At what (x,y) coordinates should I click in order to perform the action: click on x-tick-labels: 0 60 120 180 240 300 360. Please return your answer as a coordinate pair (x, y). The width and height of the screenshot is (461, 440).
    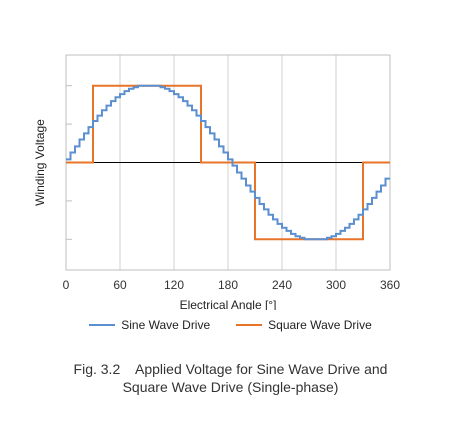
    Looking at the image, I should click on (232, 285).